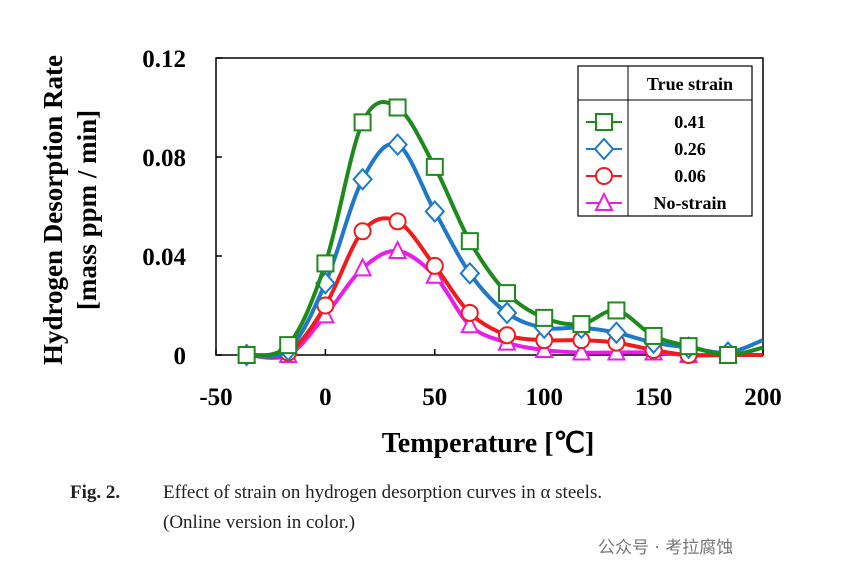 Image resolution: width=847 pixels, height=581 pixels. What do you see at coordinates (215, 397) in the screenshot?
I see `x-tick-label: -50` at bounding box center [215, 397].